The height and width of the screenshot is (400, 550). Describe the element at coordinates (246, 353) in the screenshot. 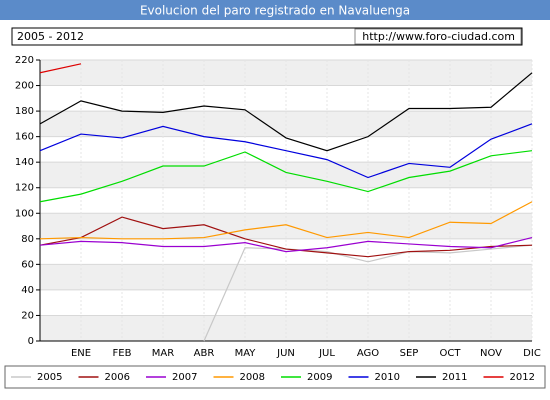

I see `x-tick-label: MAY` at that location.